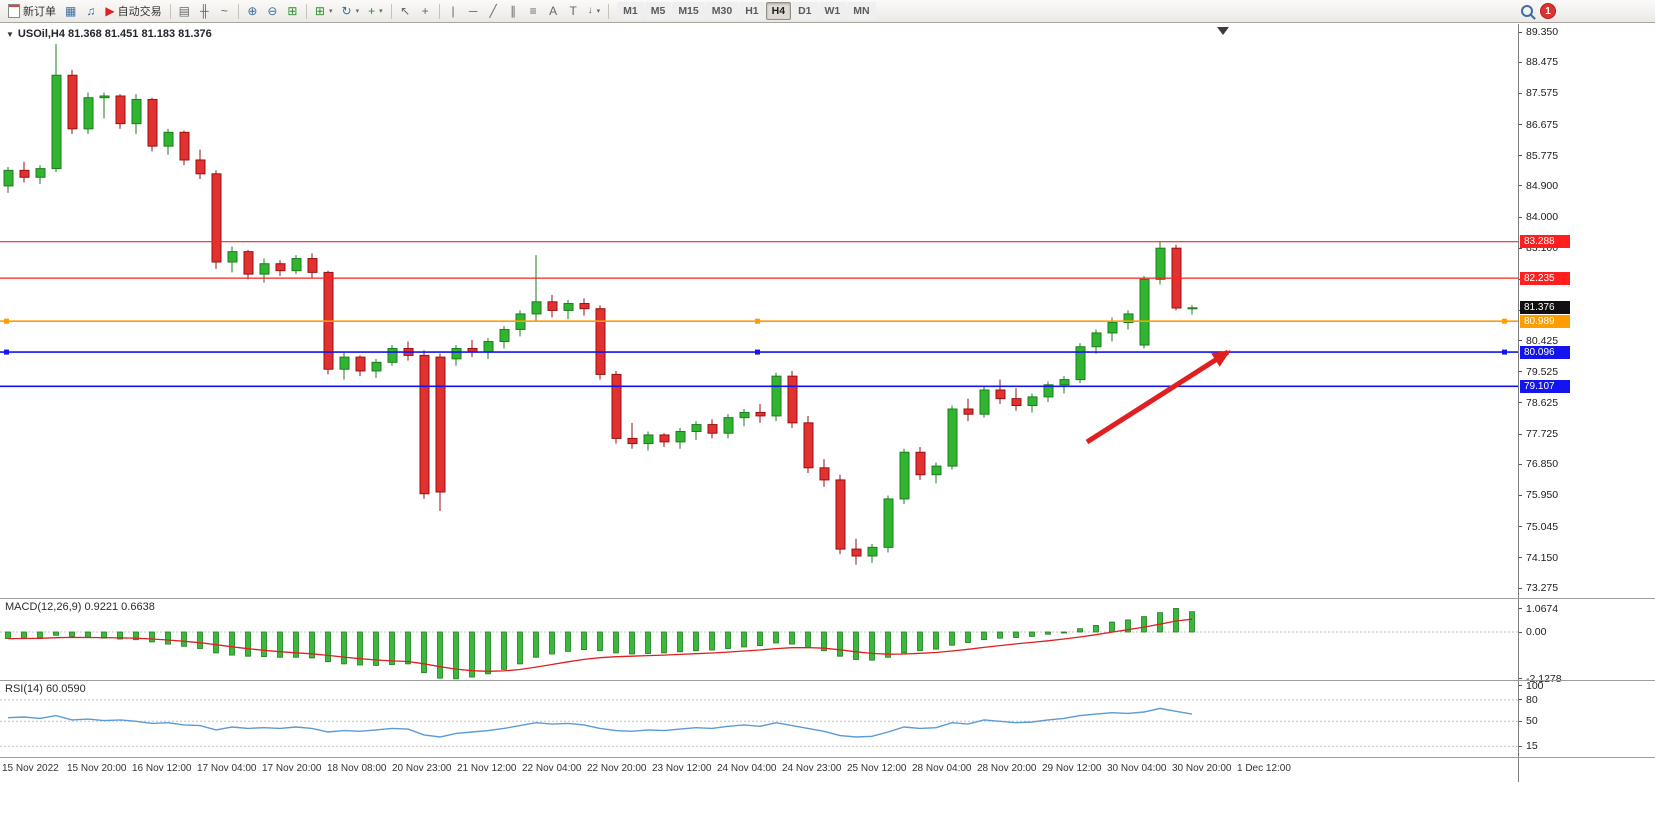 This screenshot has width=1655, height=825. What do you see at coordinates (1542, 93) in the screenshot?
I see `price-tick-label: 87.575` at bounding box center [1542, 93].